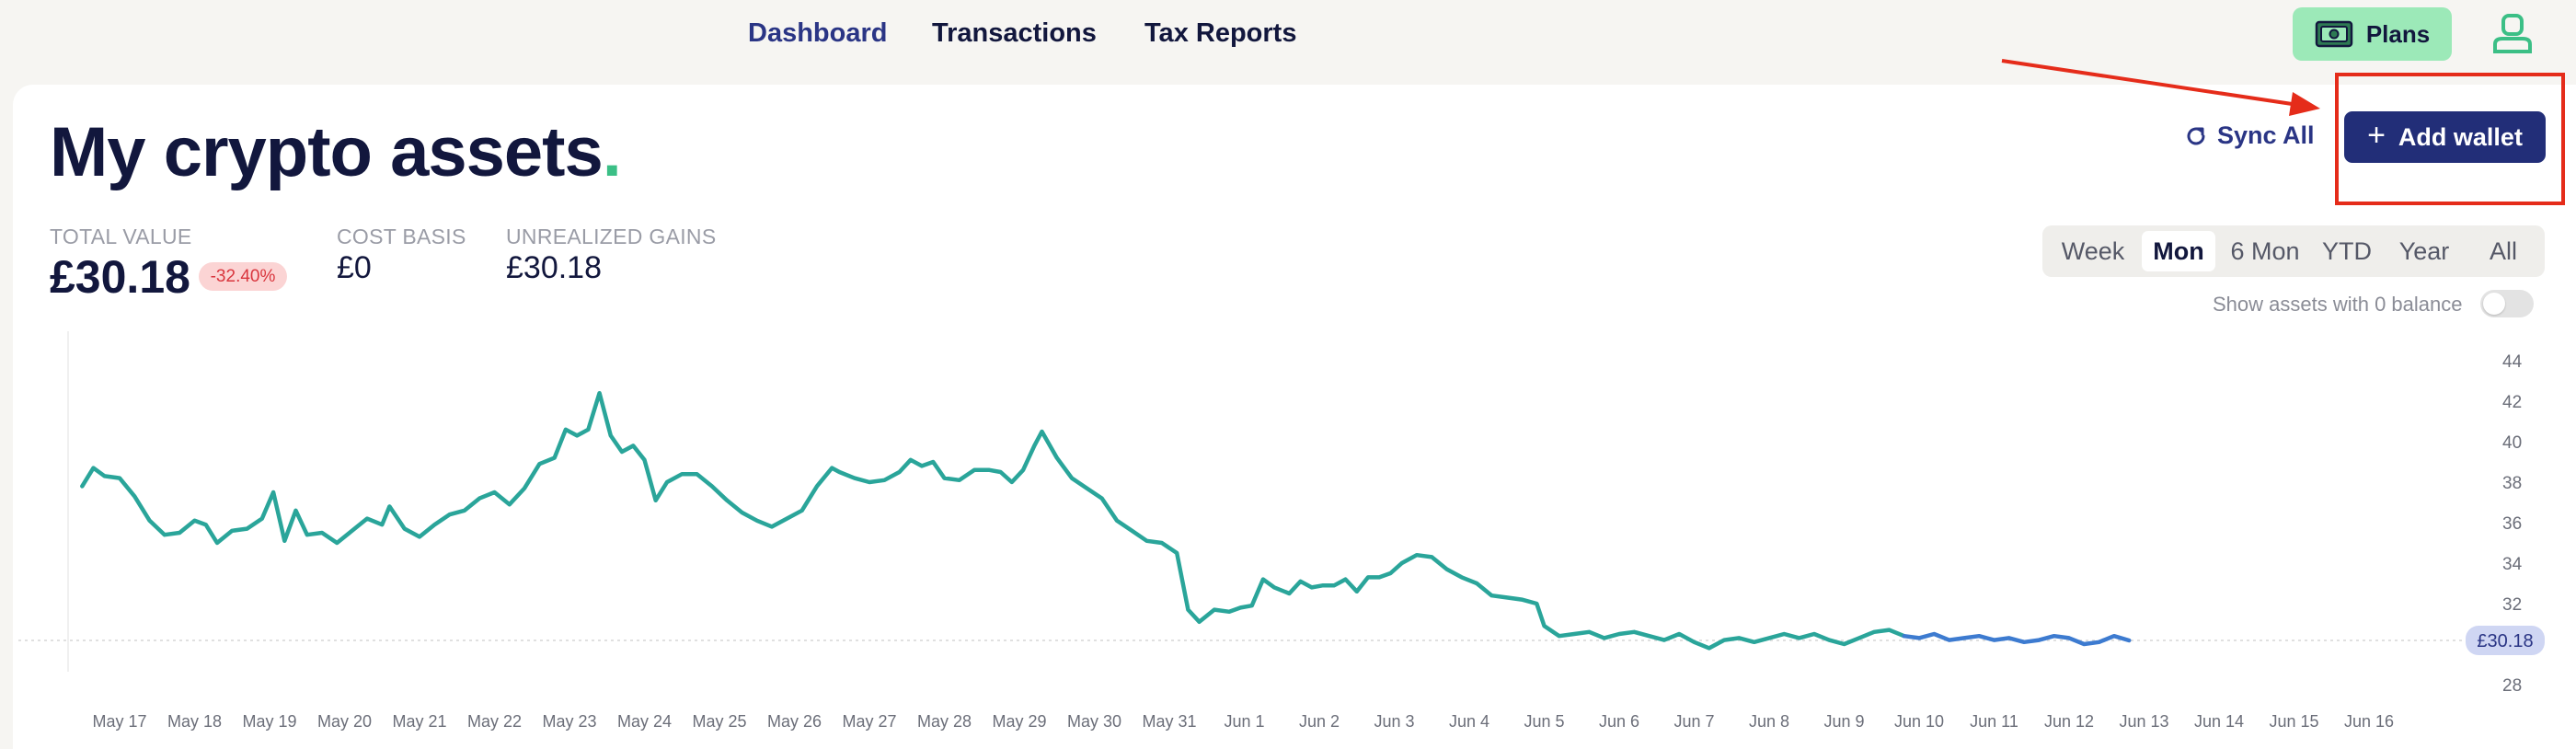  Describe the element at coordinates (1094, 721) in the screenshot. I see `x-tick-label: May 30` at that location.